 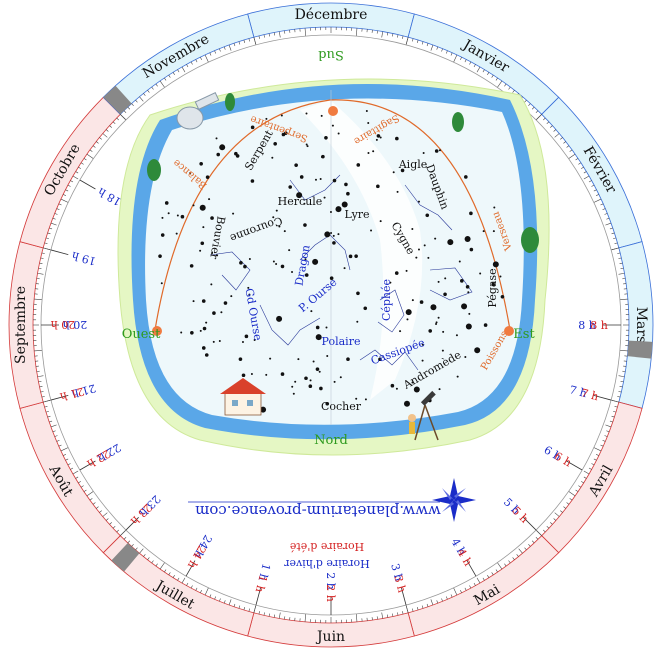 What do you see at coordinates (524, 334) in the screenshot?
I see `cardinal-east: Est` at bounding box center [524, 334].